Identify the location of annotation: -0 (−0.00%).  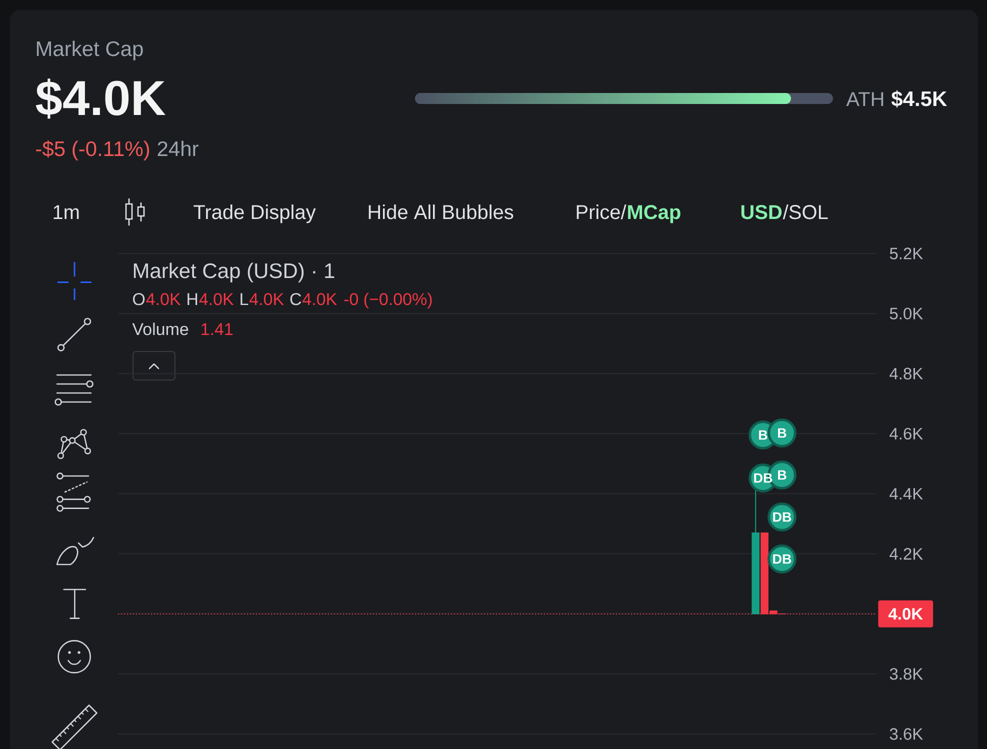
(388, 300).